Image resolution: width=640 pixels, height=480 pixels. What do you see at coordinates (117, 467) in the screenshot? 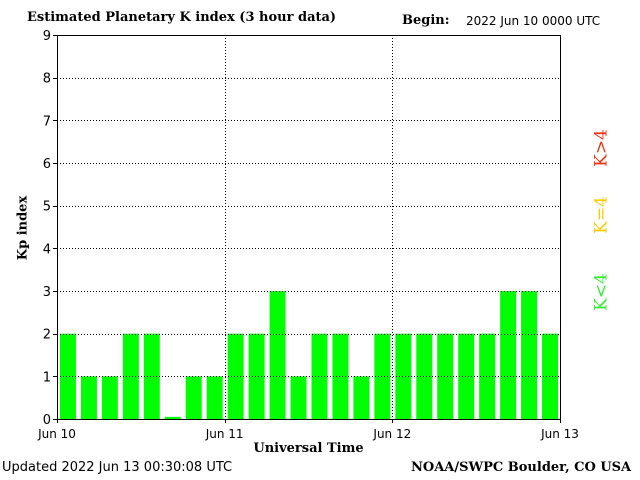
I see `updated-timestamp: Updated 2022 Jun 13 00:30:08 UTC` at bounding box center [117, 467].